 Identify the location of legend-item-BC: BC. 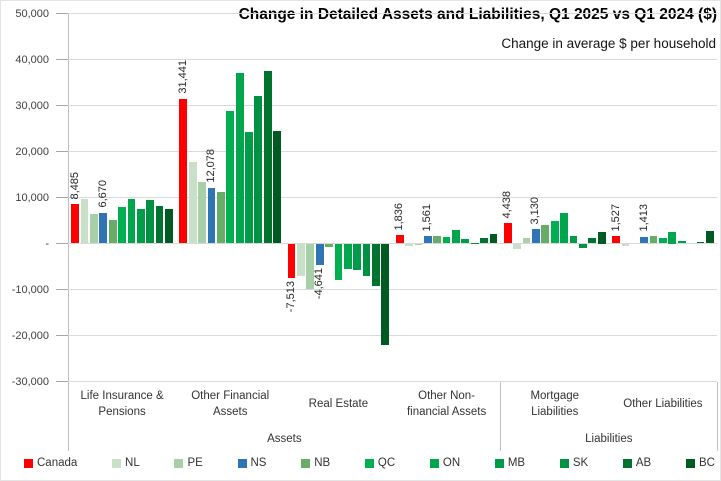
(700, 463).